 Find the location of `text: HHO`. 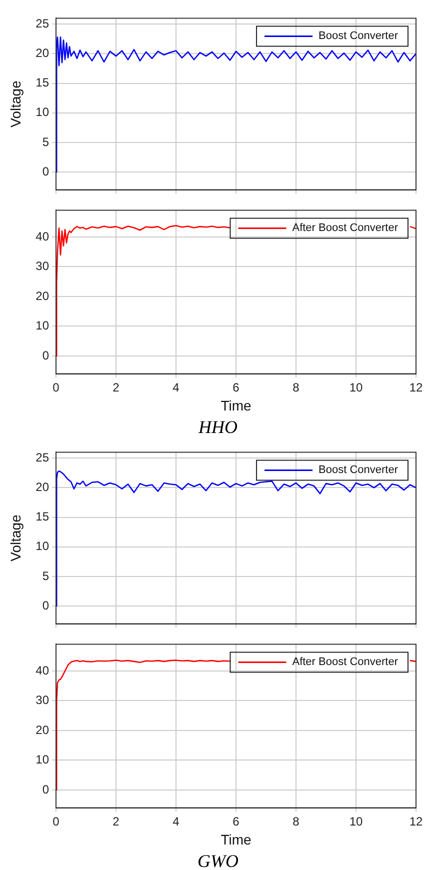

text: HHO is located at coordinates (217, 427).